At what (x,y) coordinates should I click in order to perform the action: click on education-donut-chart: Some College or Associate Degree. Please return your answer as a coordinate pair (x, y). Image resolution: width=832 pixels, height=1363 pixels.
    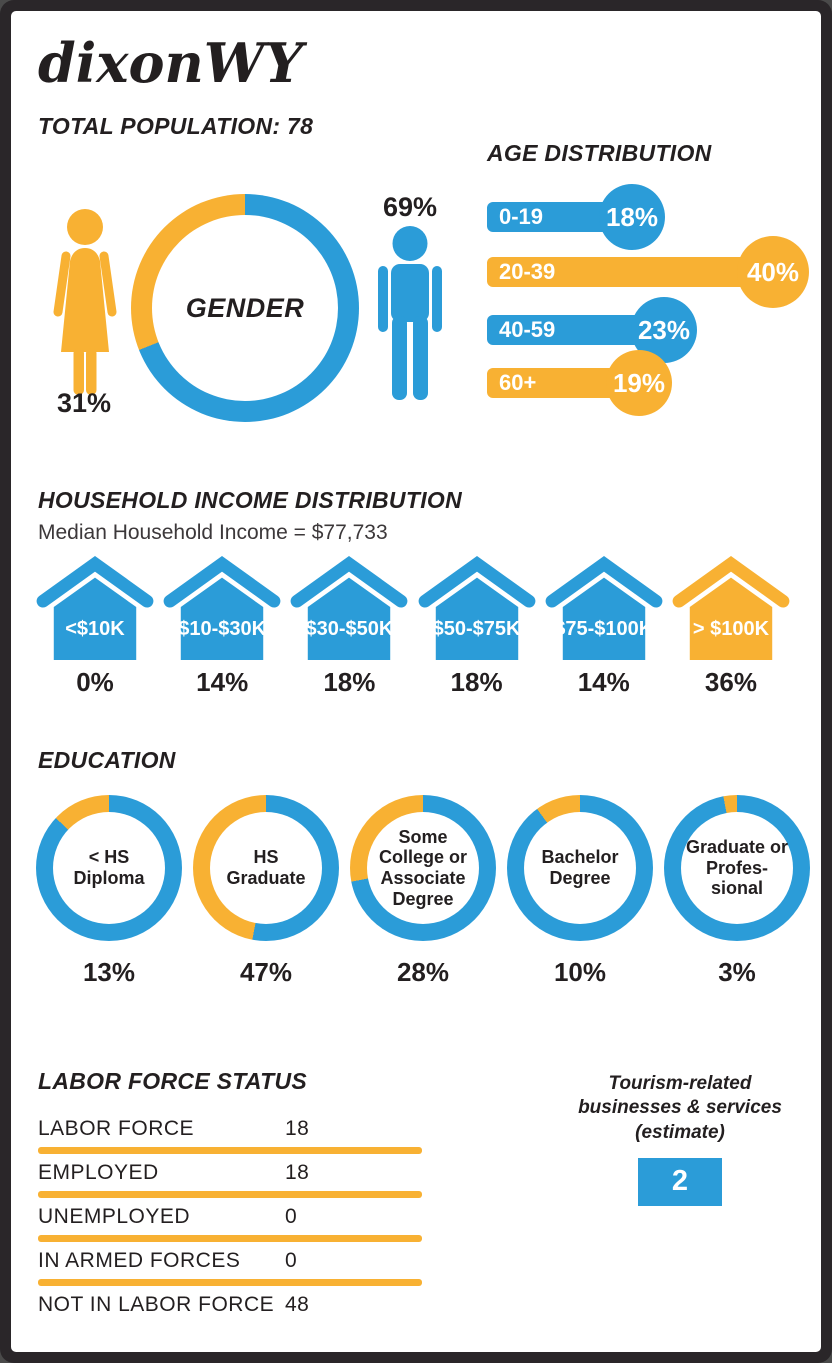
    Looking at the image, I should click on (423, 868).